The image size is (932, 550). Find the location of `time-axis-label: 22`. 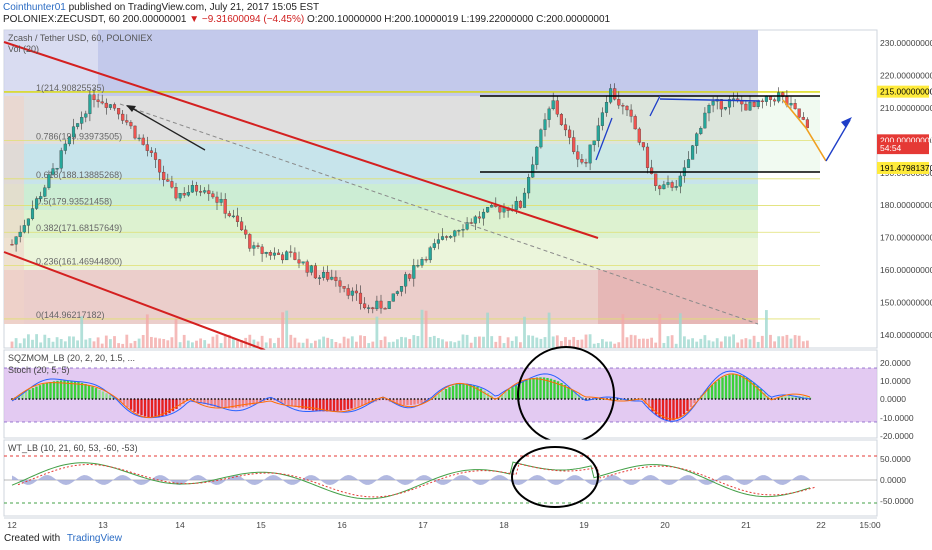

time-axis-label: 22 is located at coordinates (821, 525).